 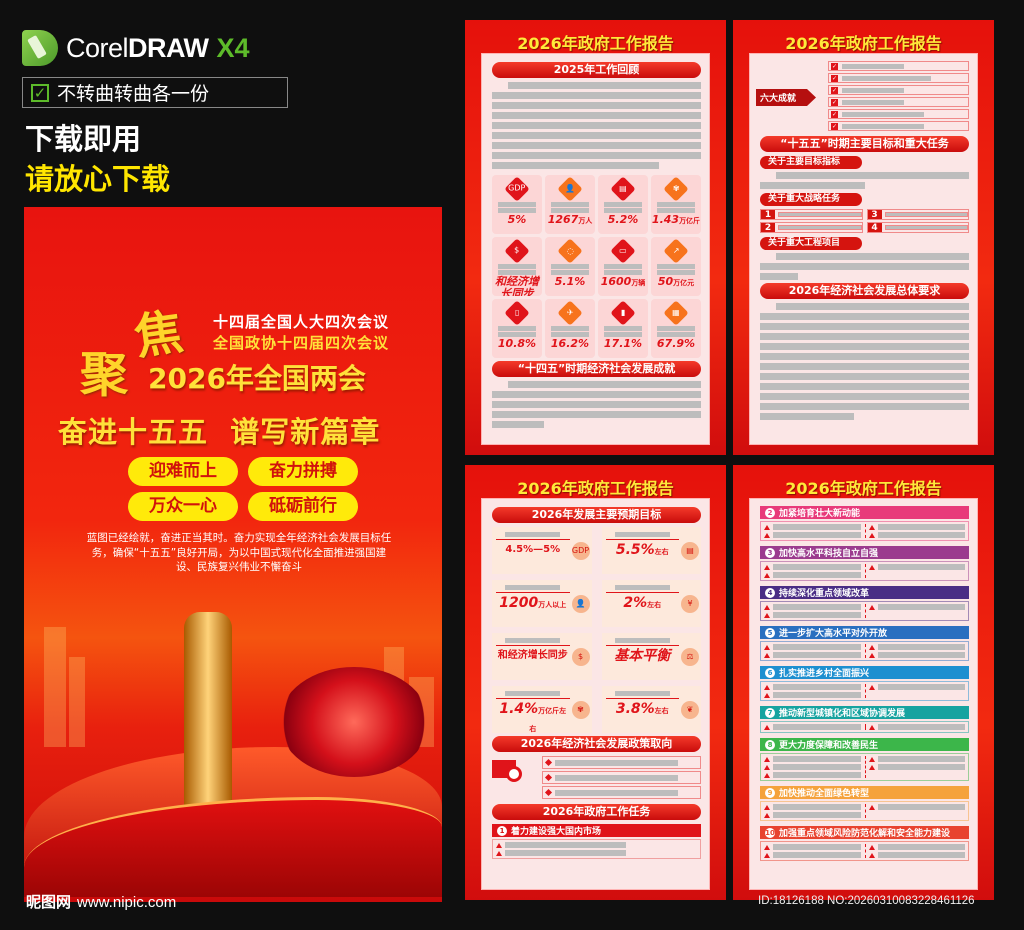 I want to click on achievements-block: 六大成就 ✓ ✓ ✓ ✓ ✓ ✓, so click(x=862, y=97).